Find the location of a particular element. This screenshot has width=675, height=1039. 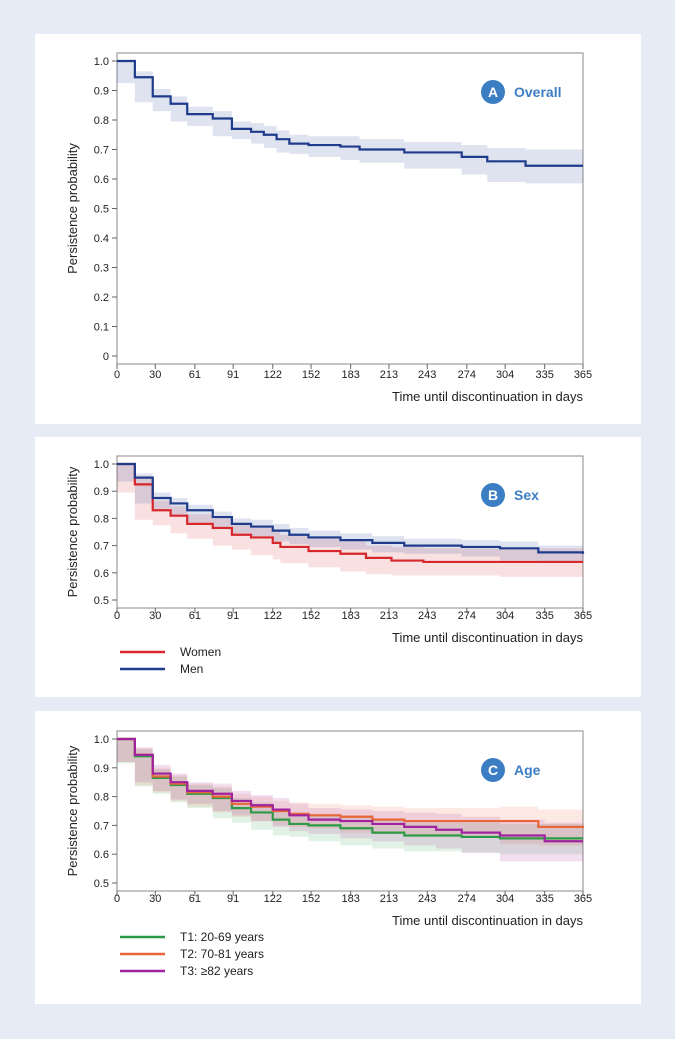

series-line-t3 is located at coordinates (350, 790).